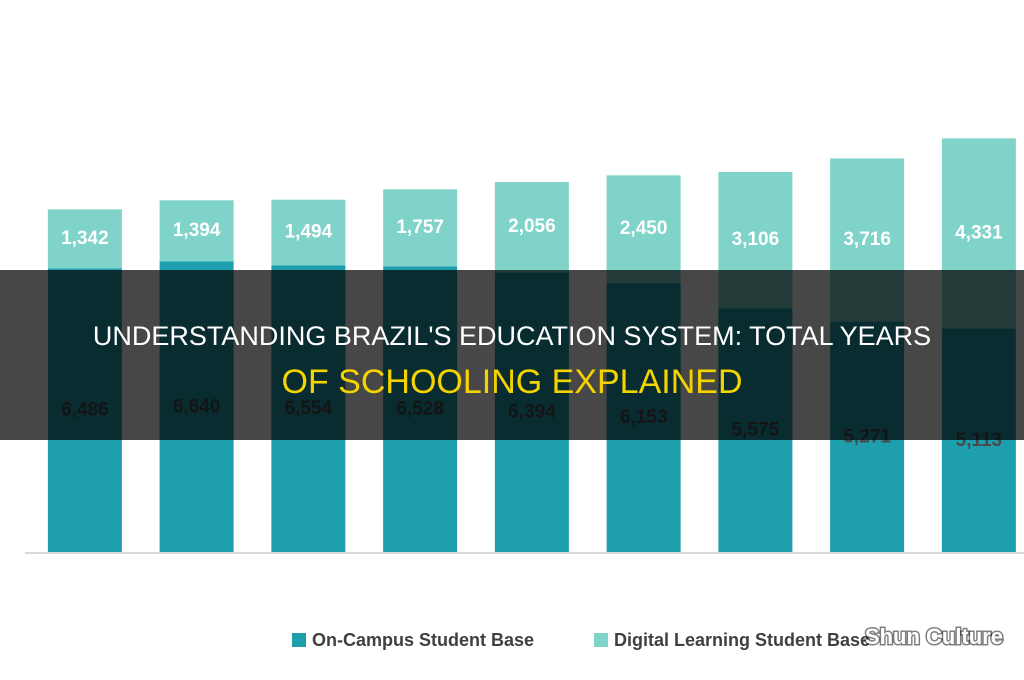 Image resolution: width=1024 pixels, height=680 pixels. I want to click on value-label: 1,494, so click(309, 232).